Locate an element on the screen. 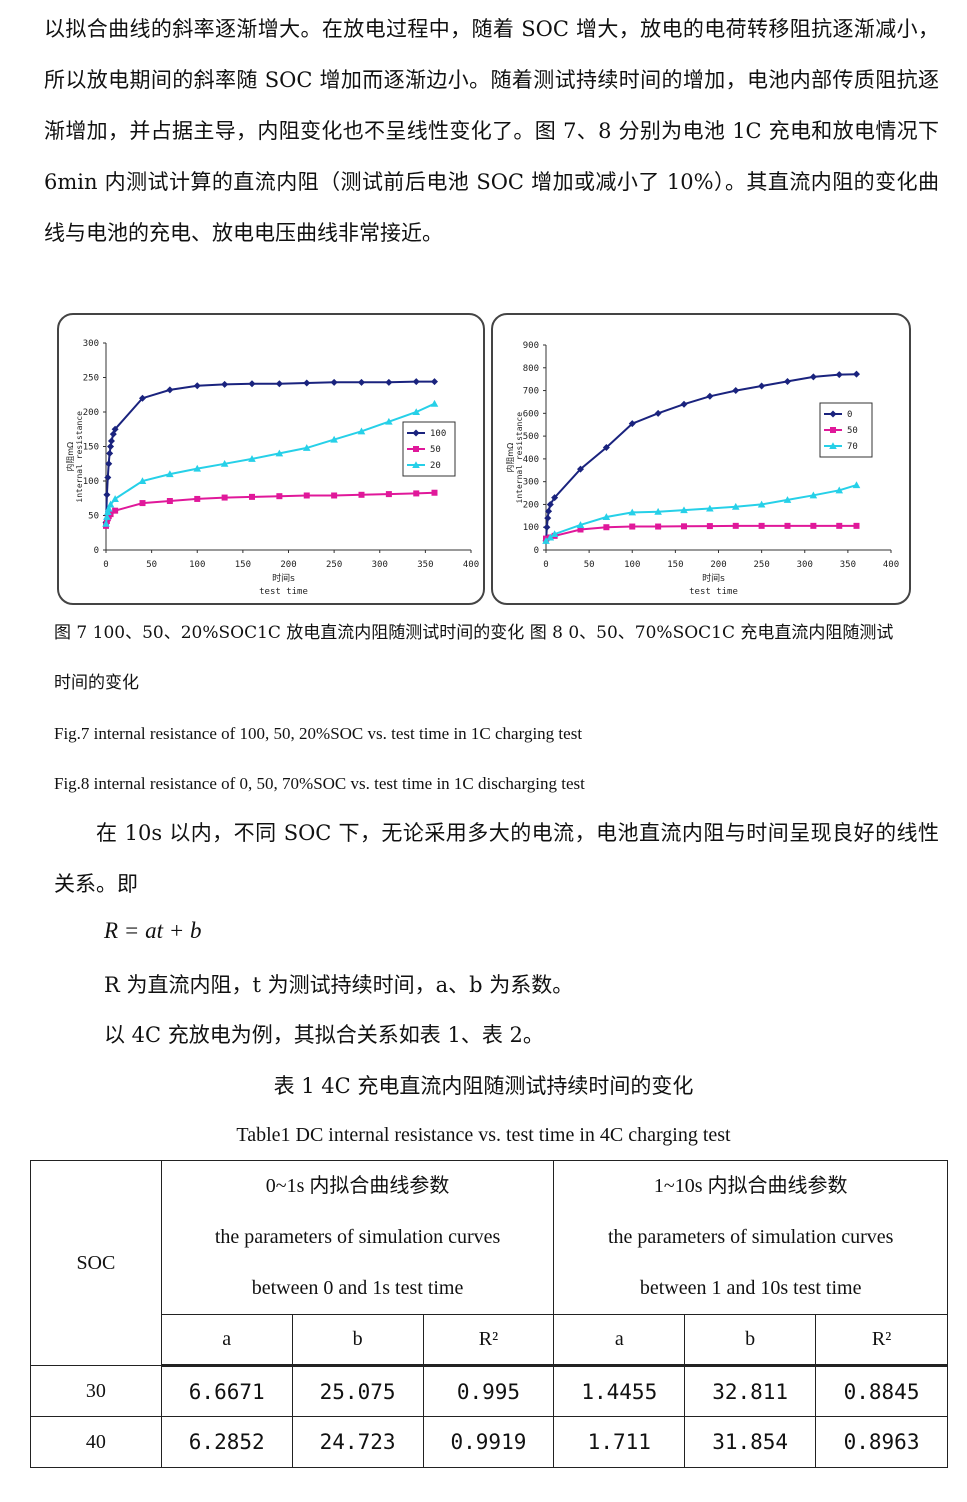  legend-label: 70 is located at coordinates (852, 447).